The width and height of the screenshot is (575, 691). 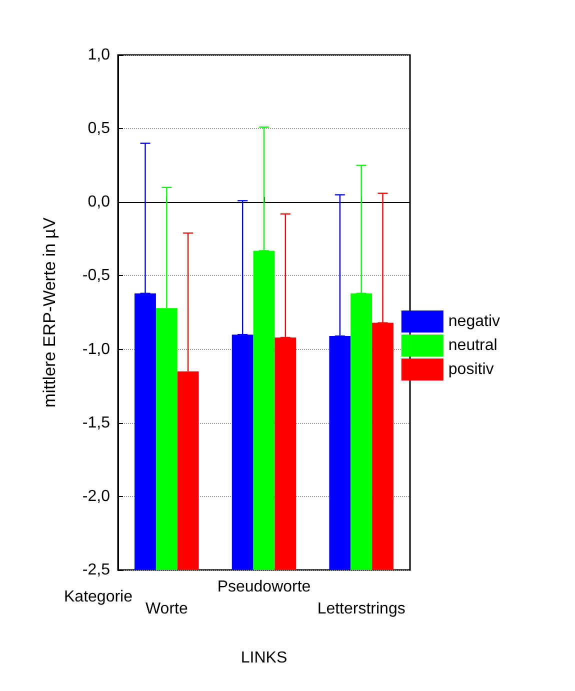 What do you see at coordinates (471, 369) in the screenshot?
I see `legend-label: positiv` at bounding box center [471, 369].